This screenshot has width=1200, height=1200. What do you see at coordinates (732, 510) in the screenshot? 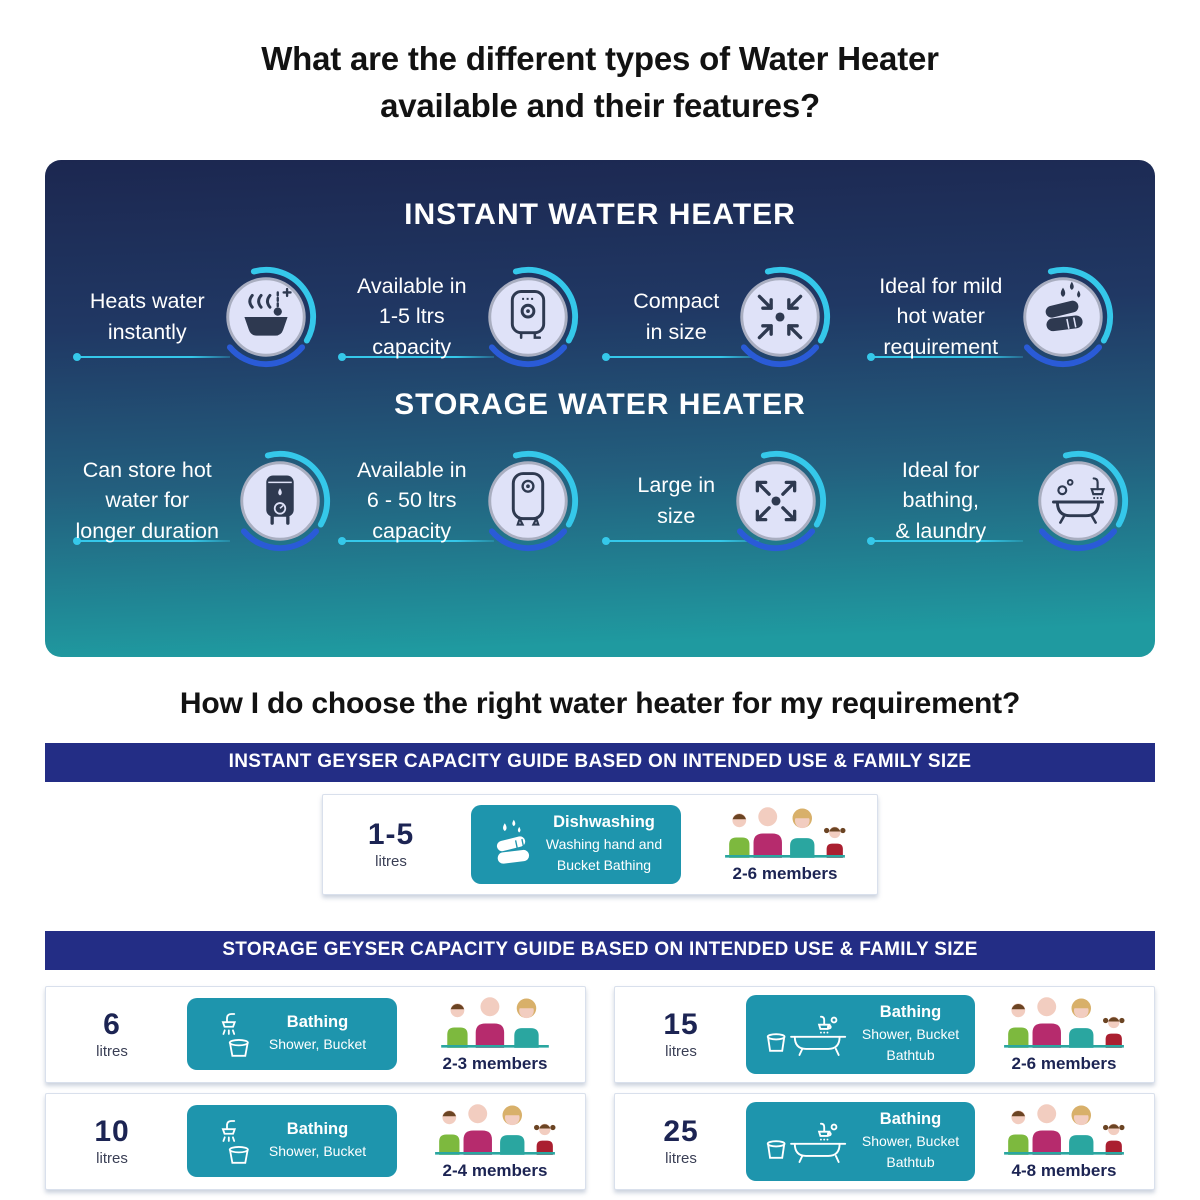
I see `feature-large-size: Large in size` at bounding box center [732, 510].